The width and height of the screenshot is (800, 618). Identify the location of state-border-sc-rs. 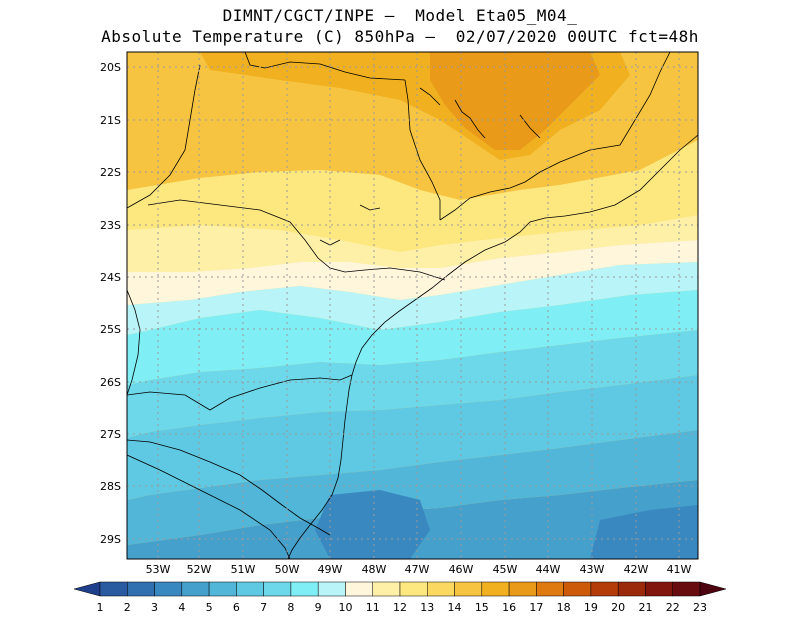
(229, 487).